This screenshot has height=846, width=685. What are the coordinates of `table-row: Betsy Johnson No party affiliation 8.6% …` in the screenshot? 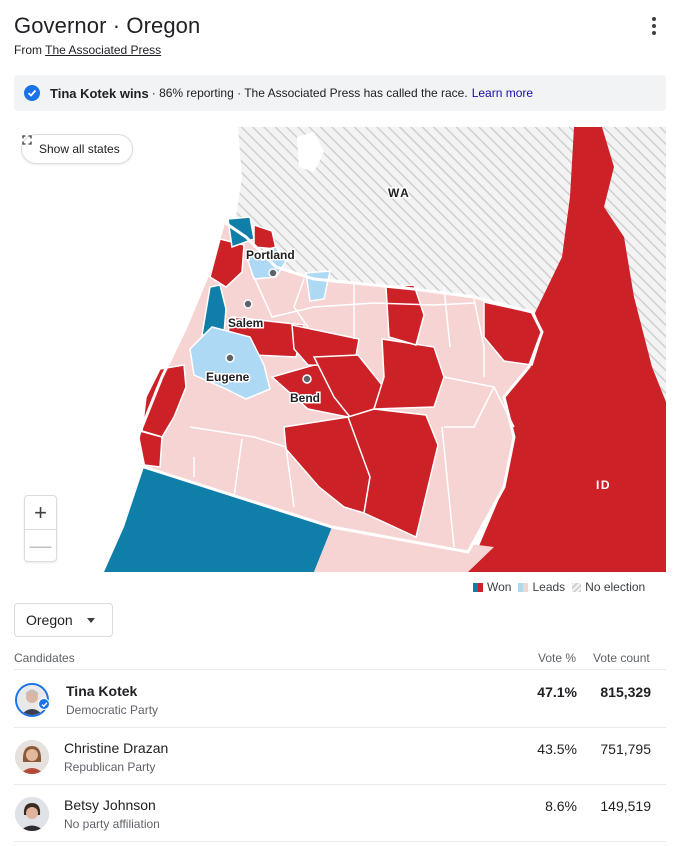 It's located at (340, 813).